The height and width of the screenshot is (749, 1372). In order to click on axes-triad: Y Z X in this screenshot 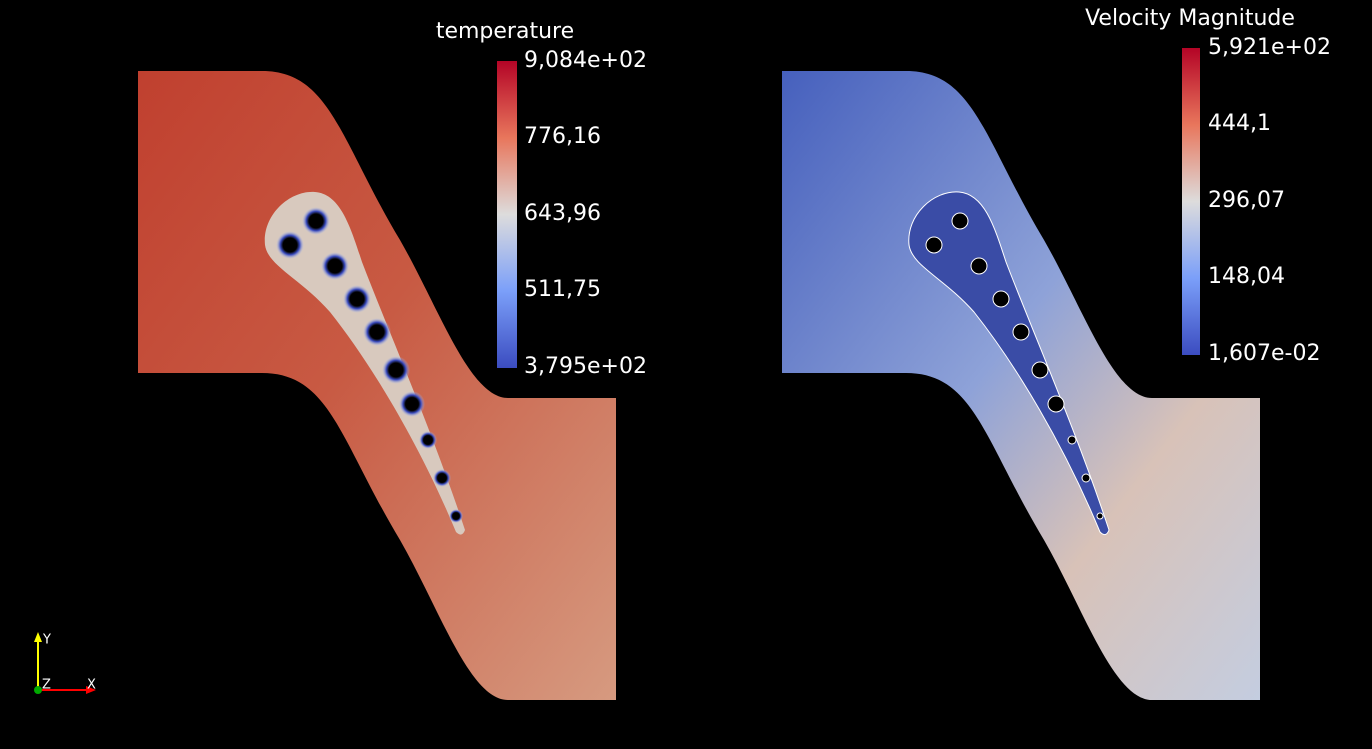, I will do `click(65, 663)`.